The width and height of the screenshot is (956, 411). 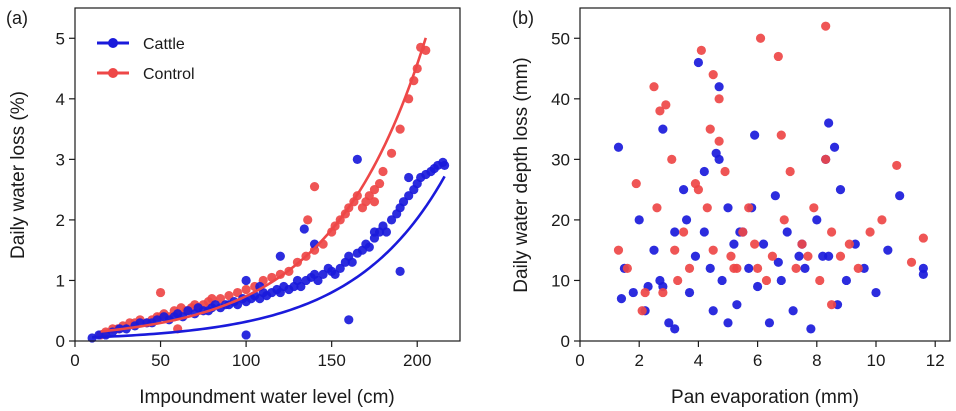 I want to click on panel-a-x-axis-label: Impoundment water level (cm), so click(x=267, y=397).